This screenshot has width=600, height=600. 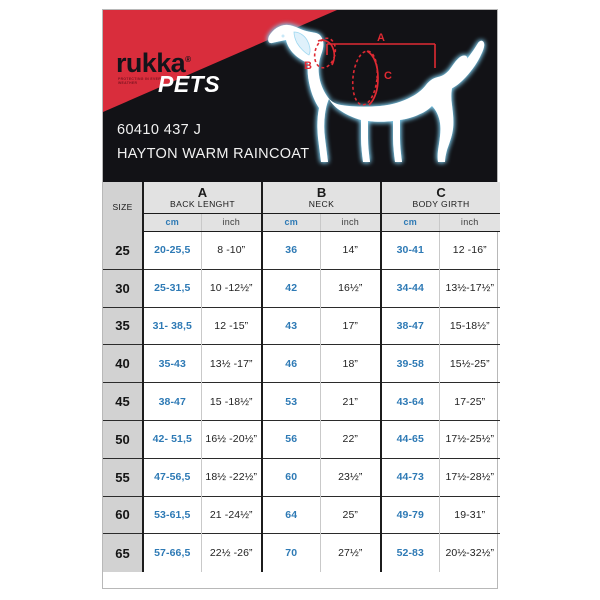 I want to click on table-row: 60 53-61,5 21 -24½” 64 25” 49-79 19-31”, so click(x=302, y=514).